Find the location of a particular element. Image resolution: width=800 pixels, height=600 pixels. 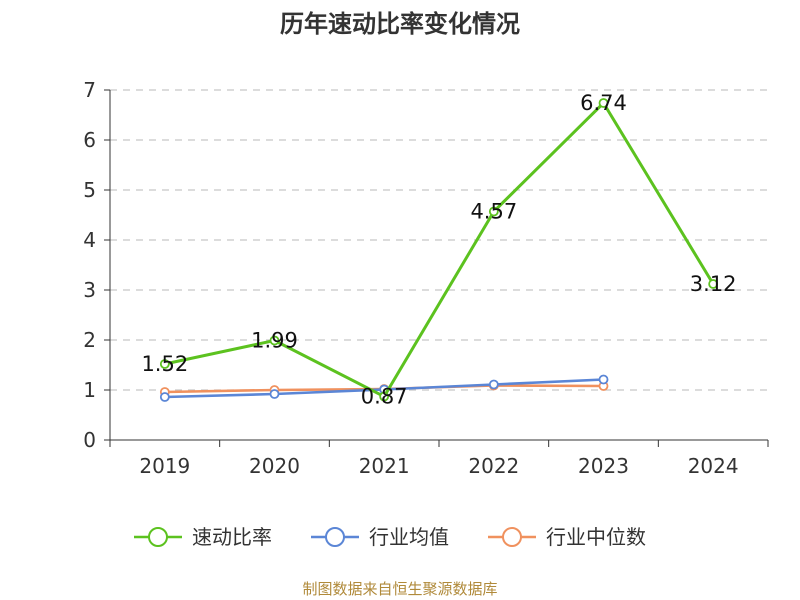

legend-item: 速动比率 is located at coordinates (203, 537).